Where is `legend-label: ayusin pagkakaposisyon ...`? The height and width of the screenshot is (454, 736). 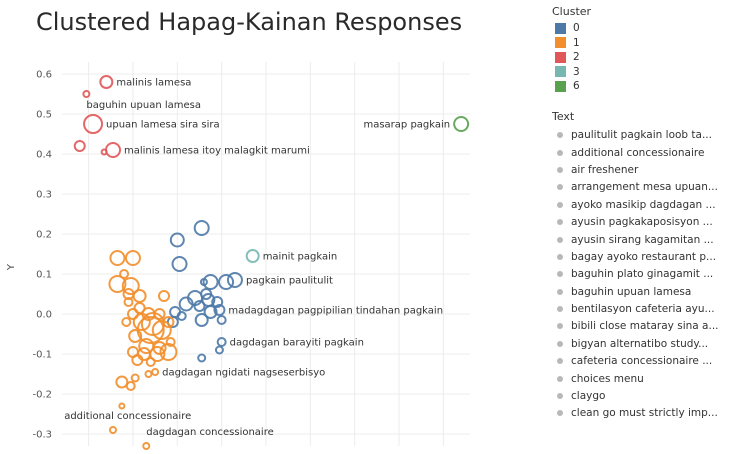
legend-label: ayusin pagkakaposisyon ... is located at coordinates (642, 222).